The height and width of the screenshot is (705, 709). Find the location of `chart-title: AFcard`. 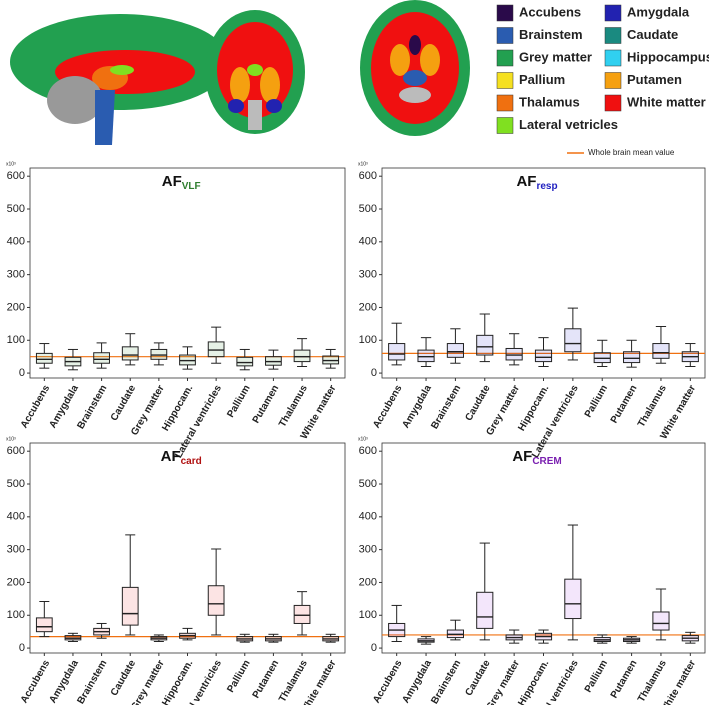

chart-title: AFcard is located at coordinates (181, 457).